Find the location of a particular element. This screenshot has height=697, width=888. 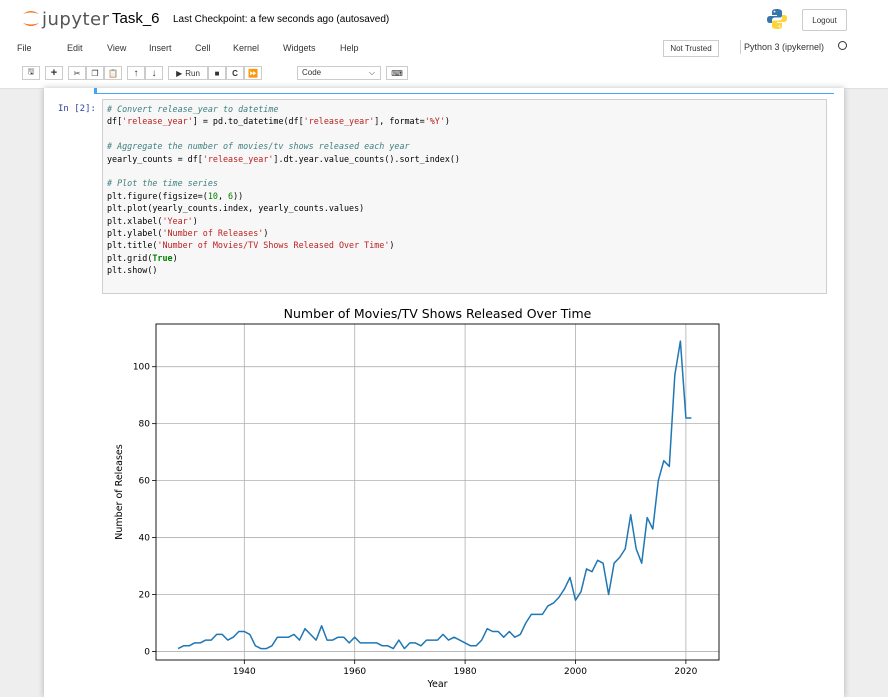

previous-cell-border is located at coordinates (95, 91).